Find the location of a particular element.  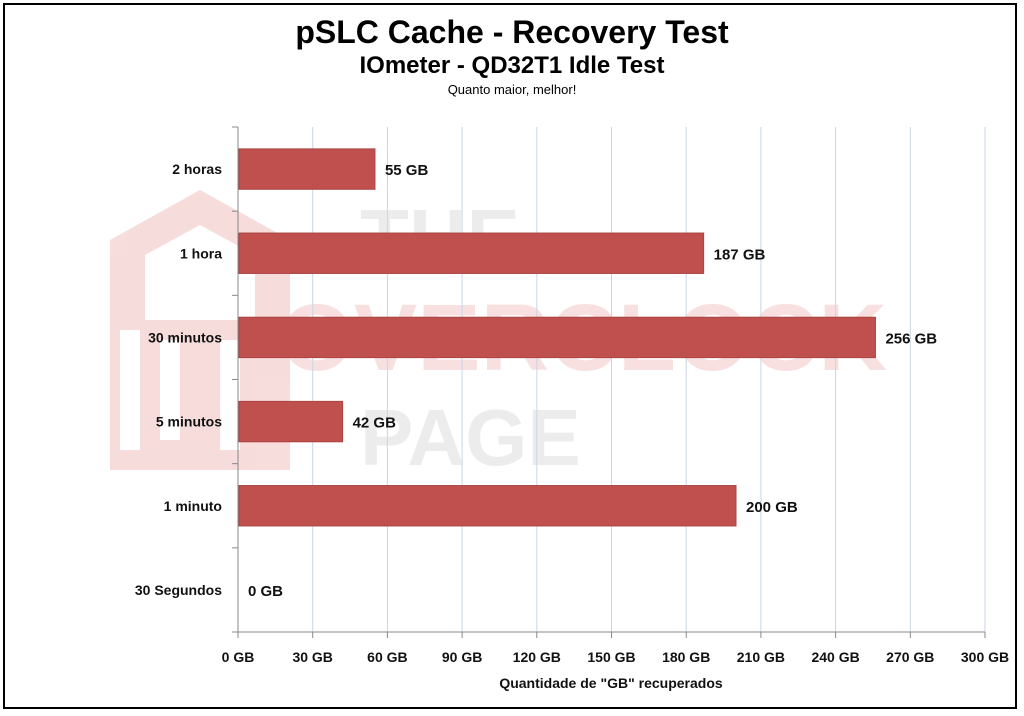

x-tick-label: 270 GB is located at coordinates (910, 657).